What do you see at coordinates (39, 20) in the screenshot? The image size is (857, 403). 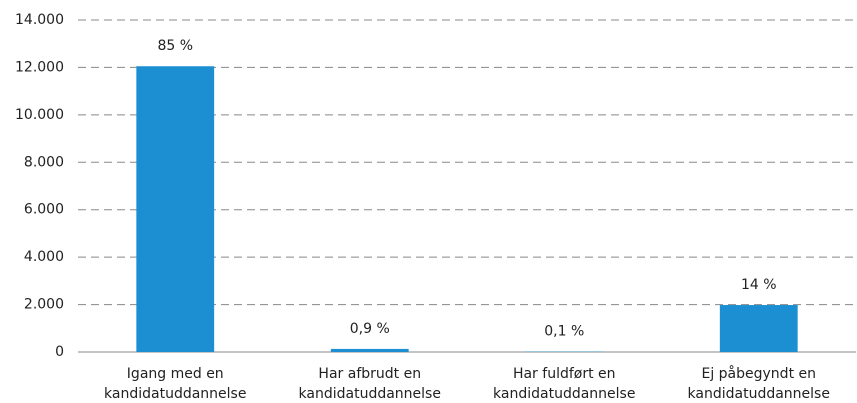 I see `y-tick-label: 14.000` at bounding box center [39, 20].